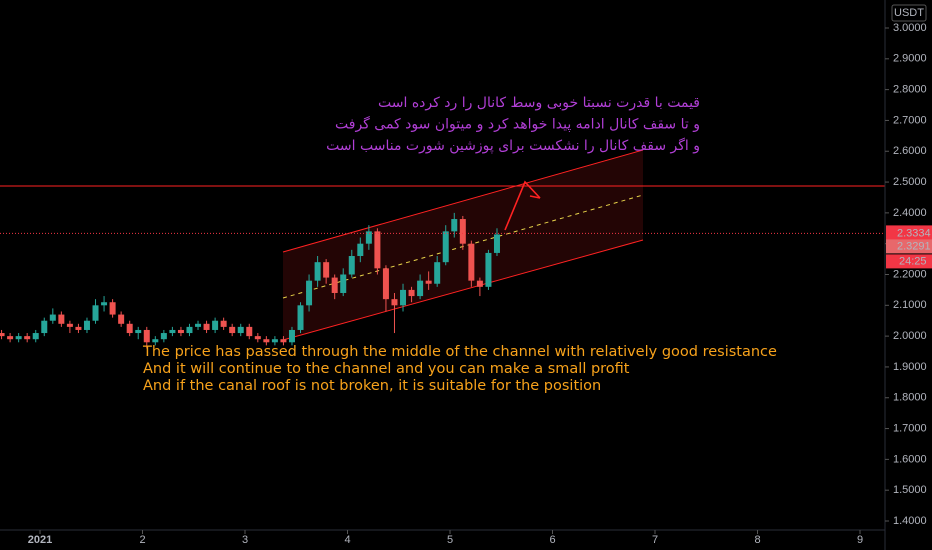 The height and width of the screenshot is (550, 932). What do you see at coordinates (910, 336) in the screenshot?
I see `y-tick-label: 2.0000` at bounding box center [910, 336].